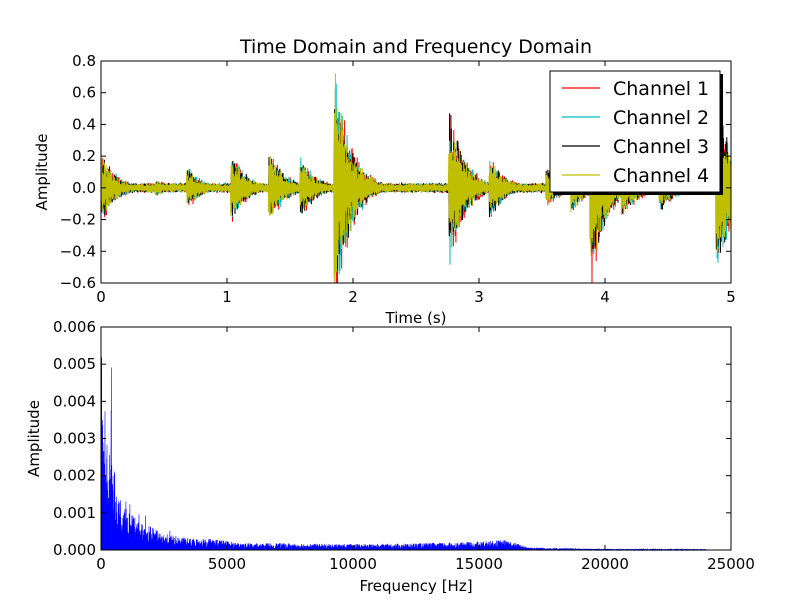 Image resolution: width=812 pixels, height=612 pixels. What do you see at coordinates (661, 89) in the screenshot?
I see `legend-label: Channel 1` at bounding box center [661, 89].